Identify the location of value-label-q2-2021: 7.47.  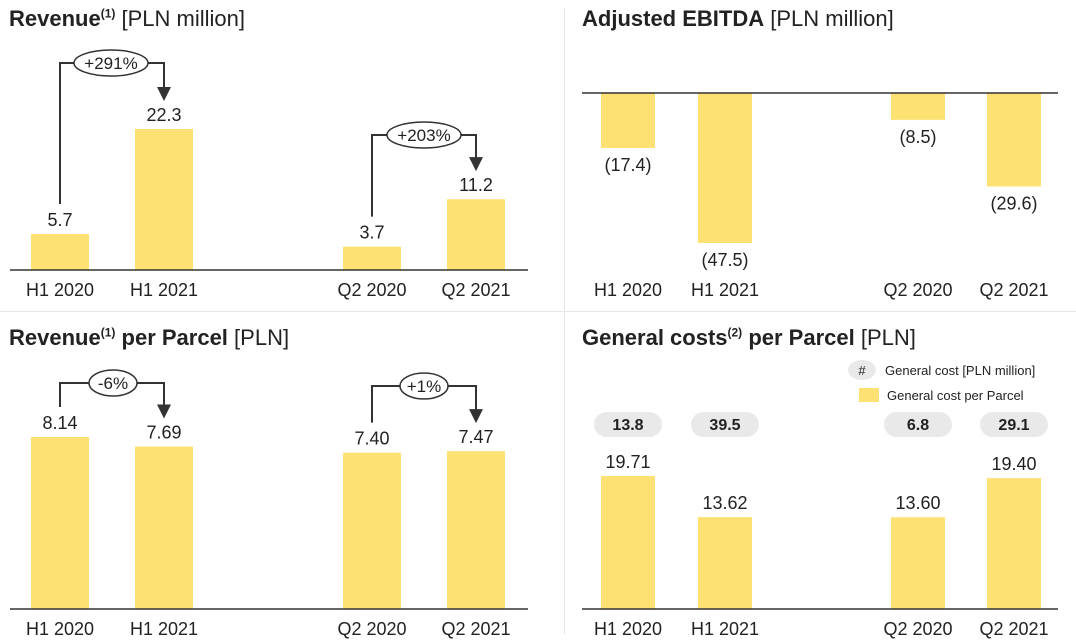
(475, 437).